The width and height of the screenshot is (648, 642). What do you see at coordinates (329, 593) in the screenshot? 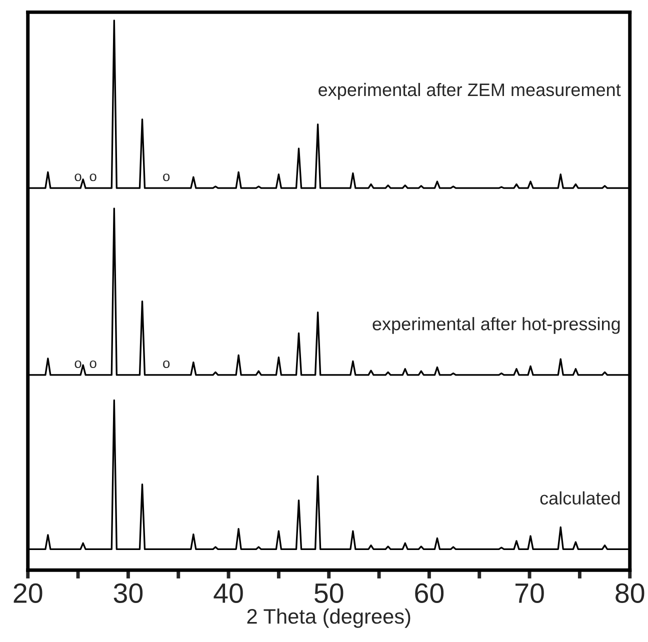
I see `x-tick-label: 50` at bounding box center [329, 593].